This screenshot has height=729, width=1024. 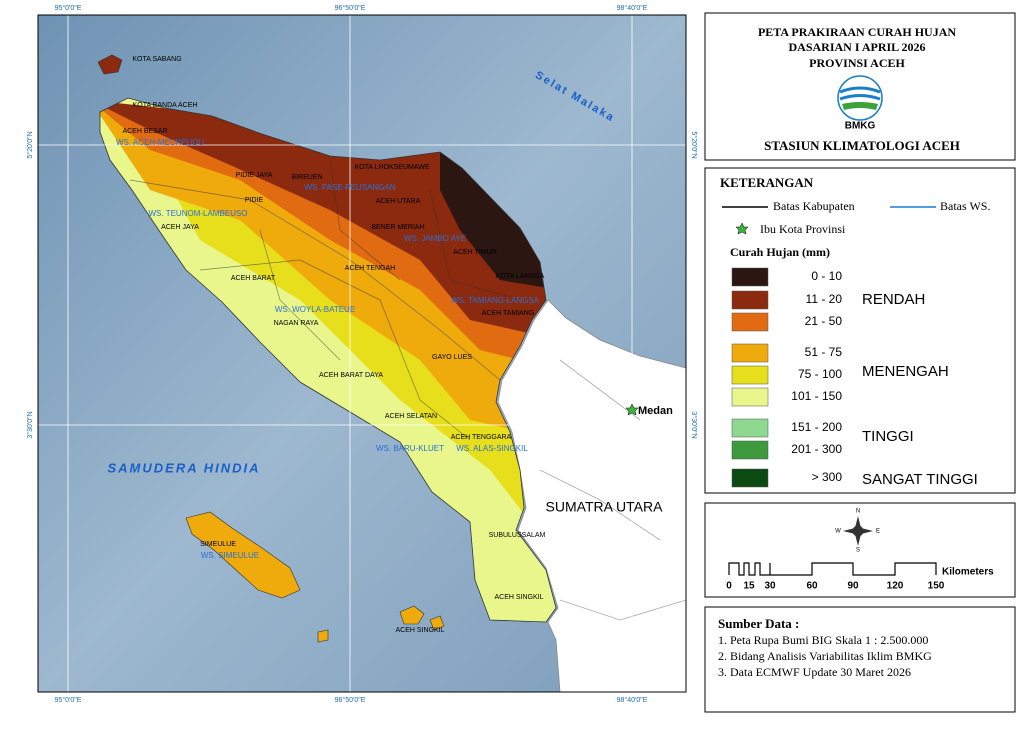 What do you see at coordinates (820, 374) in the screenshot?
I see `class-range: 75 - 100` at bounding box center [820, 374].